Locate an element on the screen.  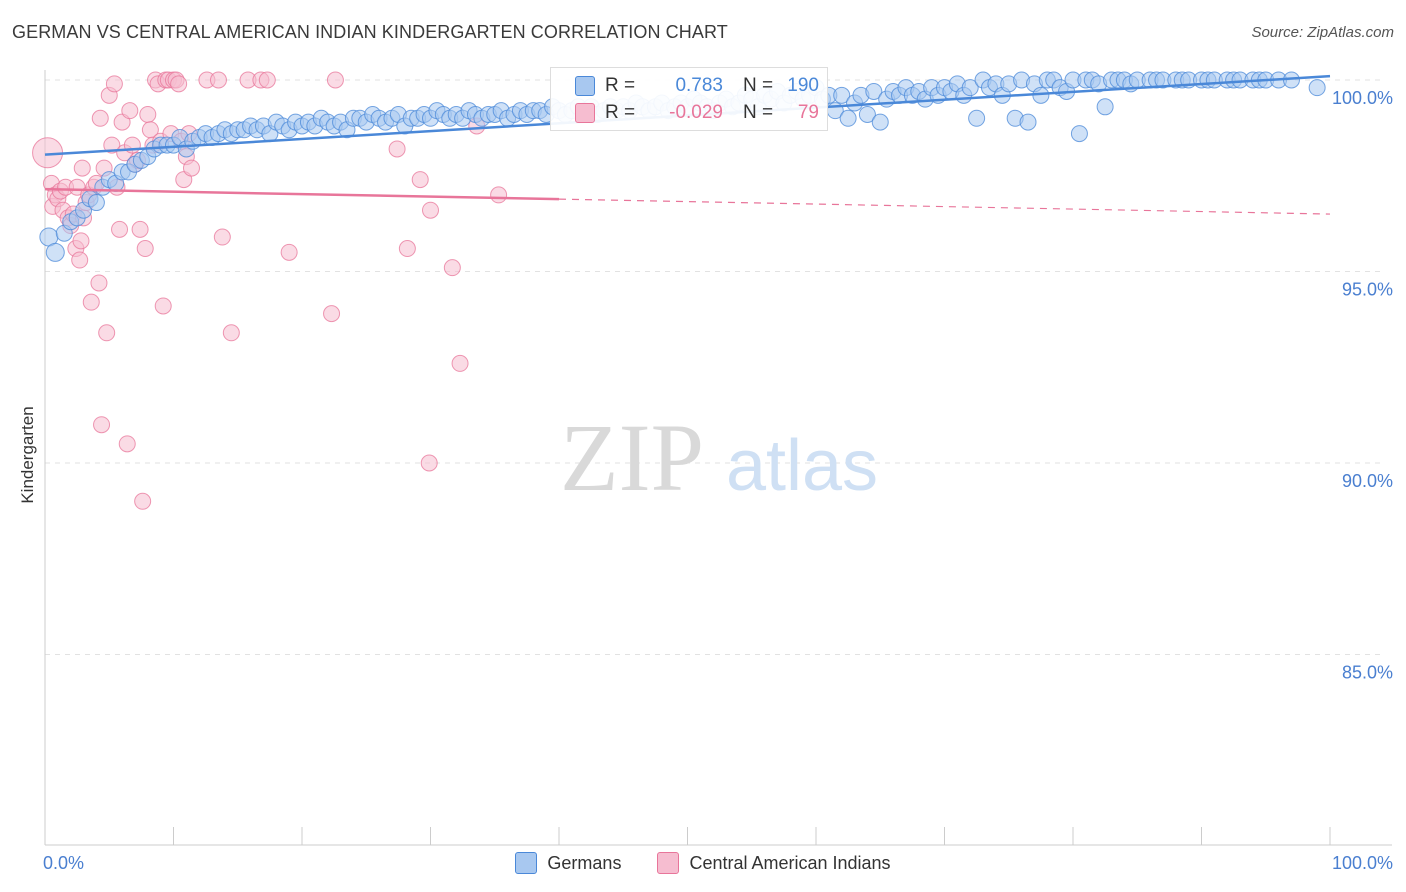
trend-line-central-american-indians-dashed is located at coordinates (944, 206).